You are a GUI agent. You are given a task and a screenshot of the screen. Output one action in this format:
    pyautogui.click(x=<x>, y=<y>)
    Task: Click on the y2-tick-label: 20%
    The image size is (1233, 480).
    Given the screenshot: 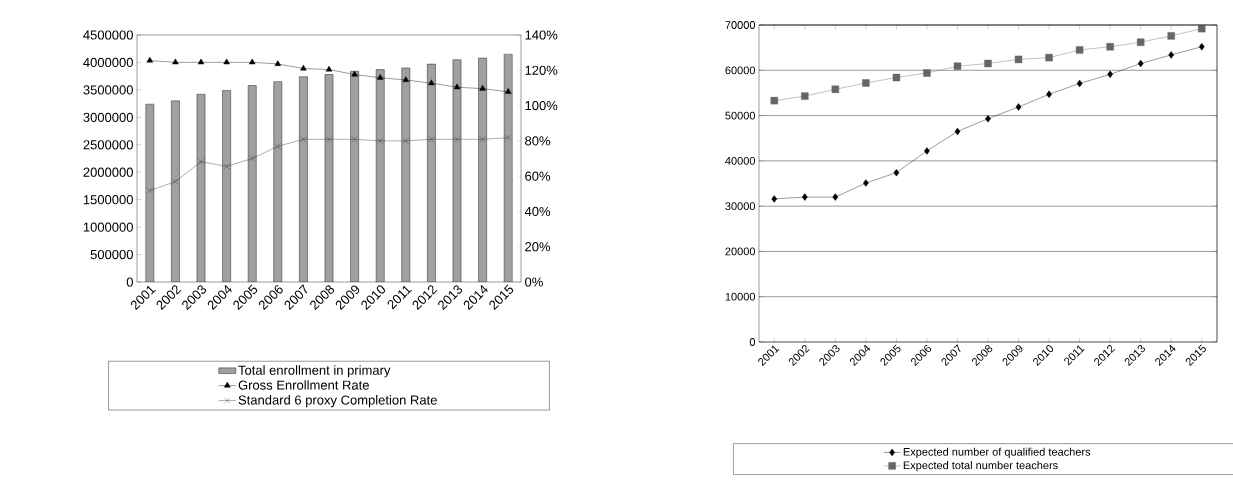 What is the action you would take?
    pyautogui.click(x=538, y=247)
    